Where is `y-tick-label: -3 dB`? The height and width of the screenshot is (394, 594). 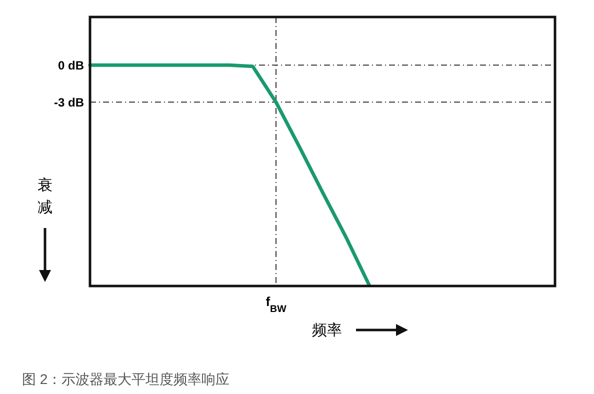
y-tick-label: -3 dB is located at coordinates (69, 102).